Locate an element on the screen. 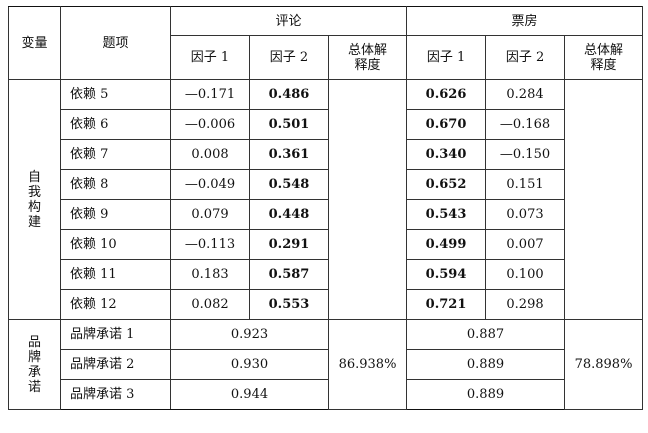 This screenshot has height=433, width=648. header-review-factor1: 因子 1 is located at coordinates (210, 57).